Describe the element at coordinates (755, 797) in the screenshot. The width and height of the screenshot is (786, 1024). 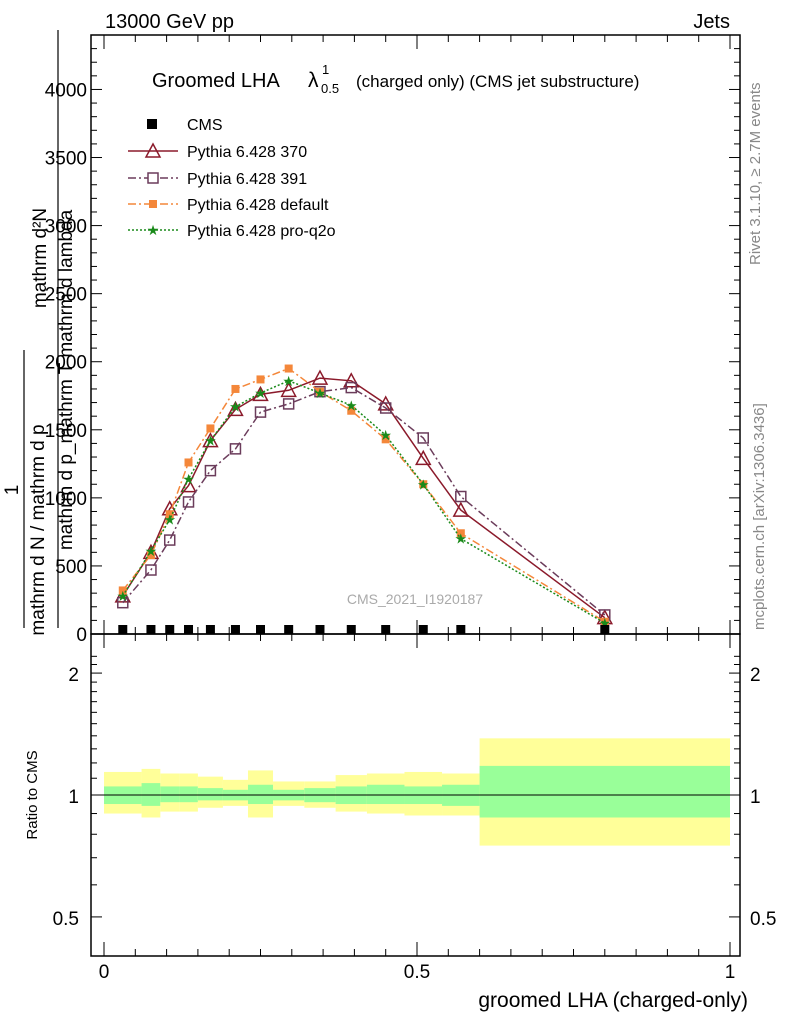
I see `ratio-ytick-label-right: 1` at that location.